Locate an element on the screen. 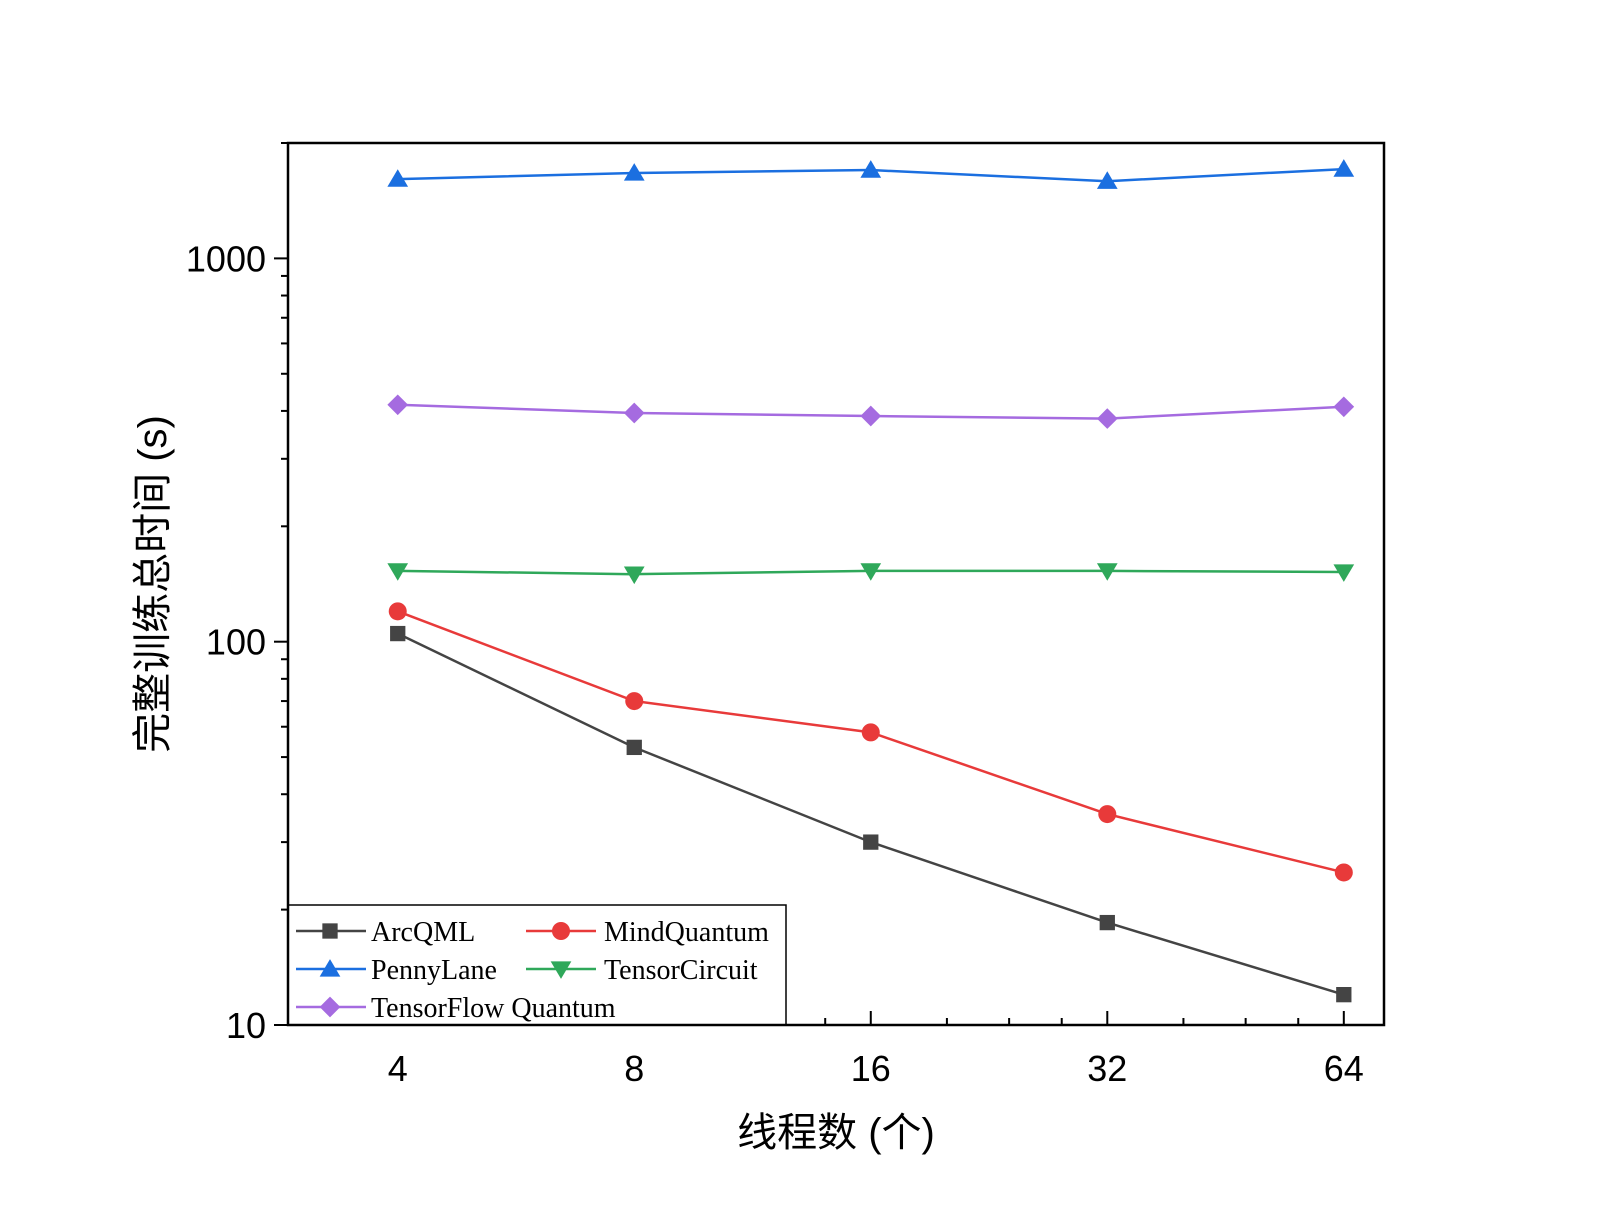 The height and width of the screenshot is (1225, 1600). y-axis-label: 完整训练总时间 (s) is located at coordinates (153, 584).